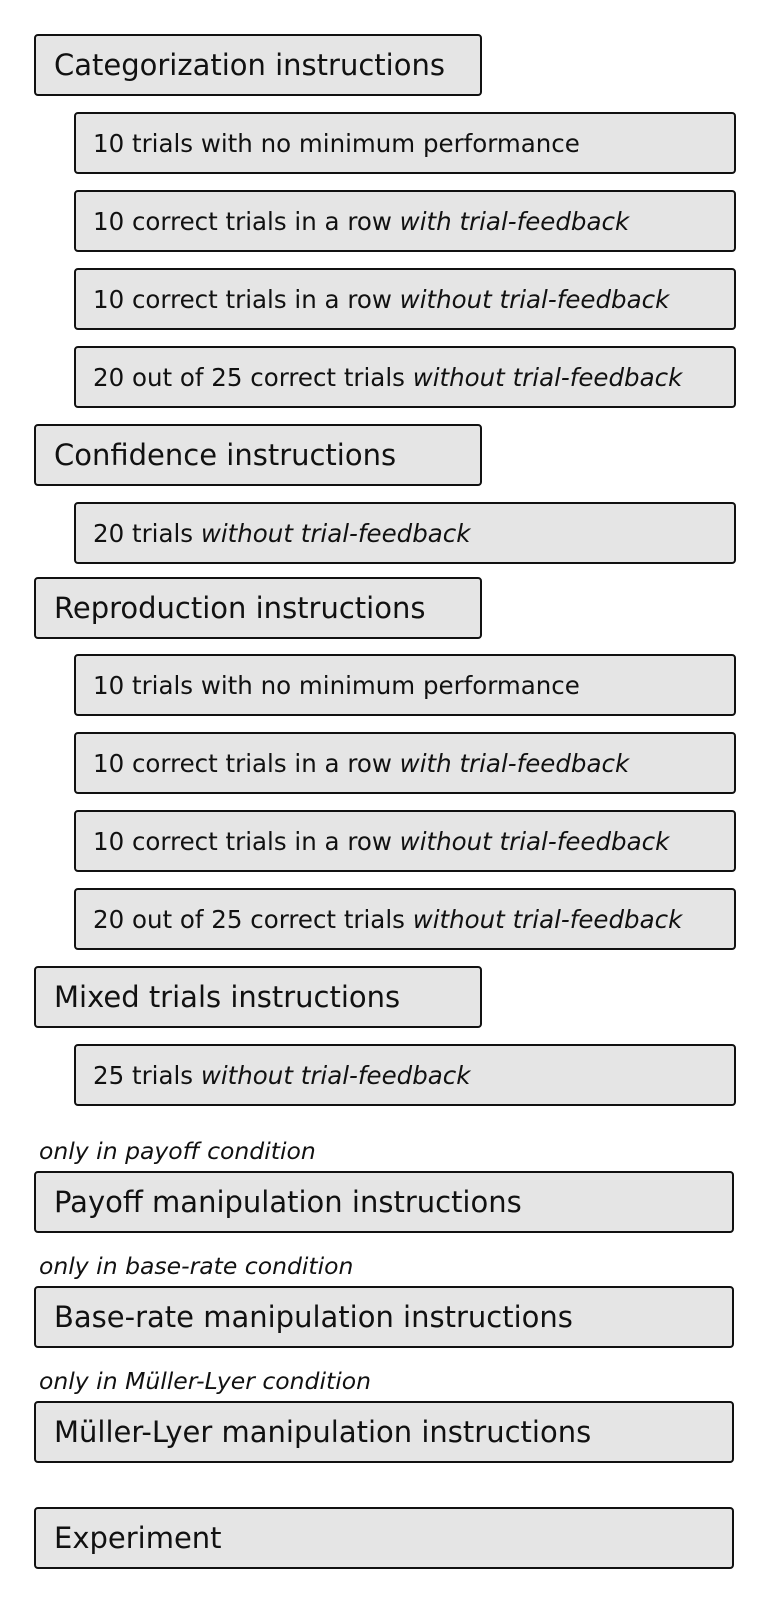  I want to click on mixed-trials-step-1: 25 trials without trial-feedback, so click(405, 1075).